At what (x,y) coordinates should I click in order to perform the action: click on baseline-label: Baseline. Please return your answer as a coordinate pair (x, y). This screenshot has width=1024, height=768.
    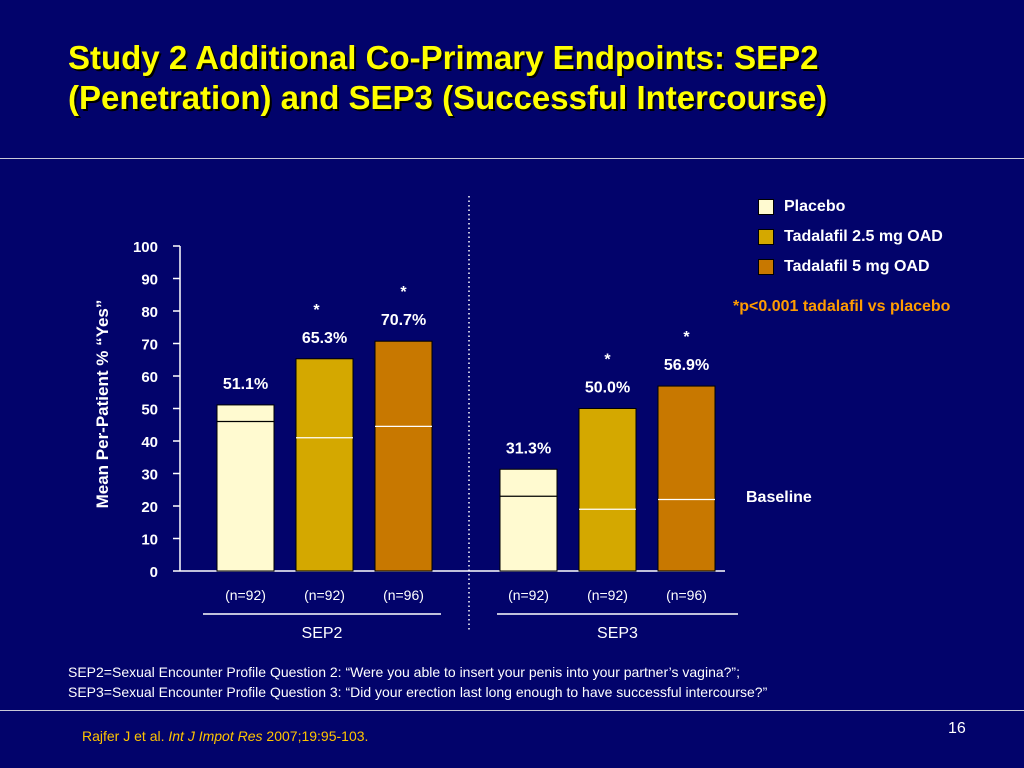
    Looking at the image, I should click on (779, 497).